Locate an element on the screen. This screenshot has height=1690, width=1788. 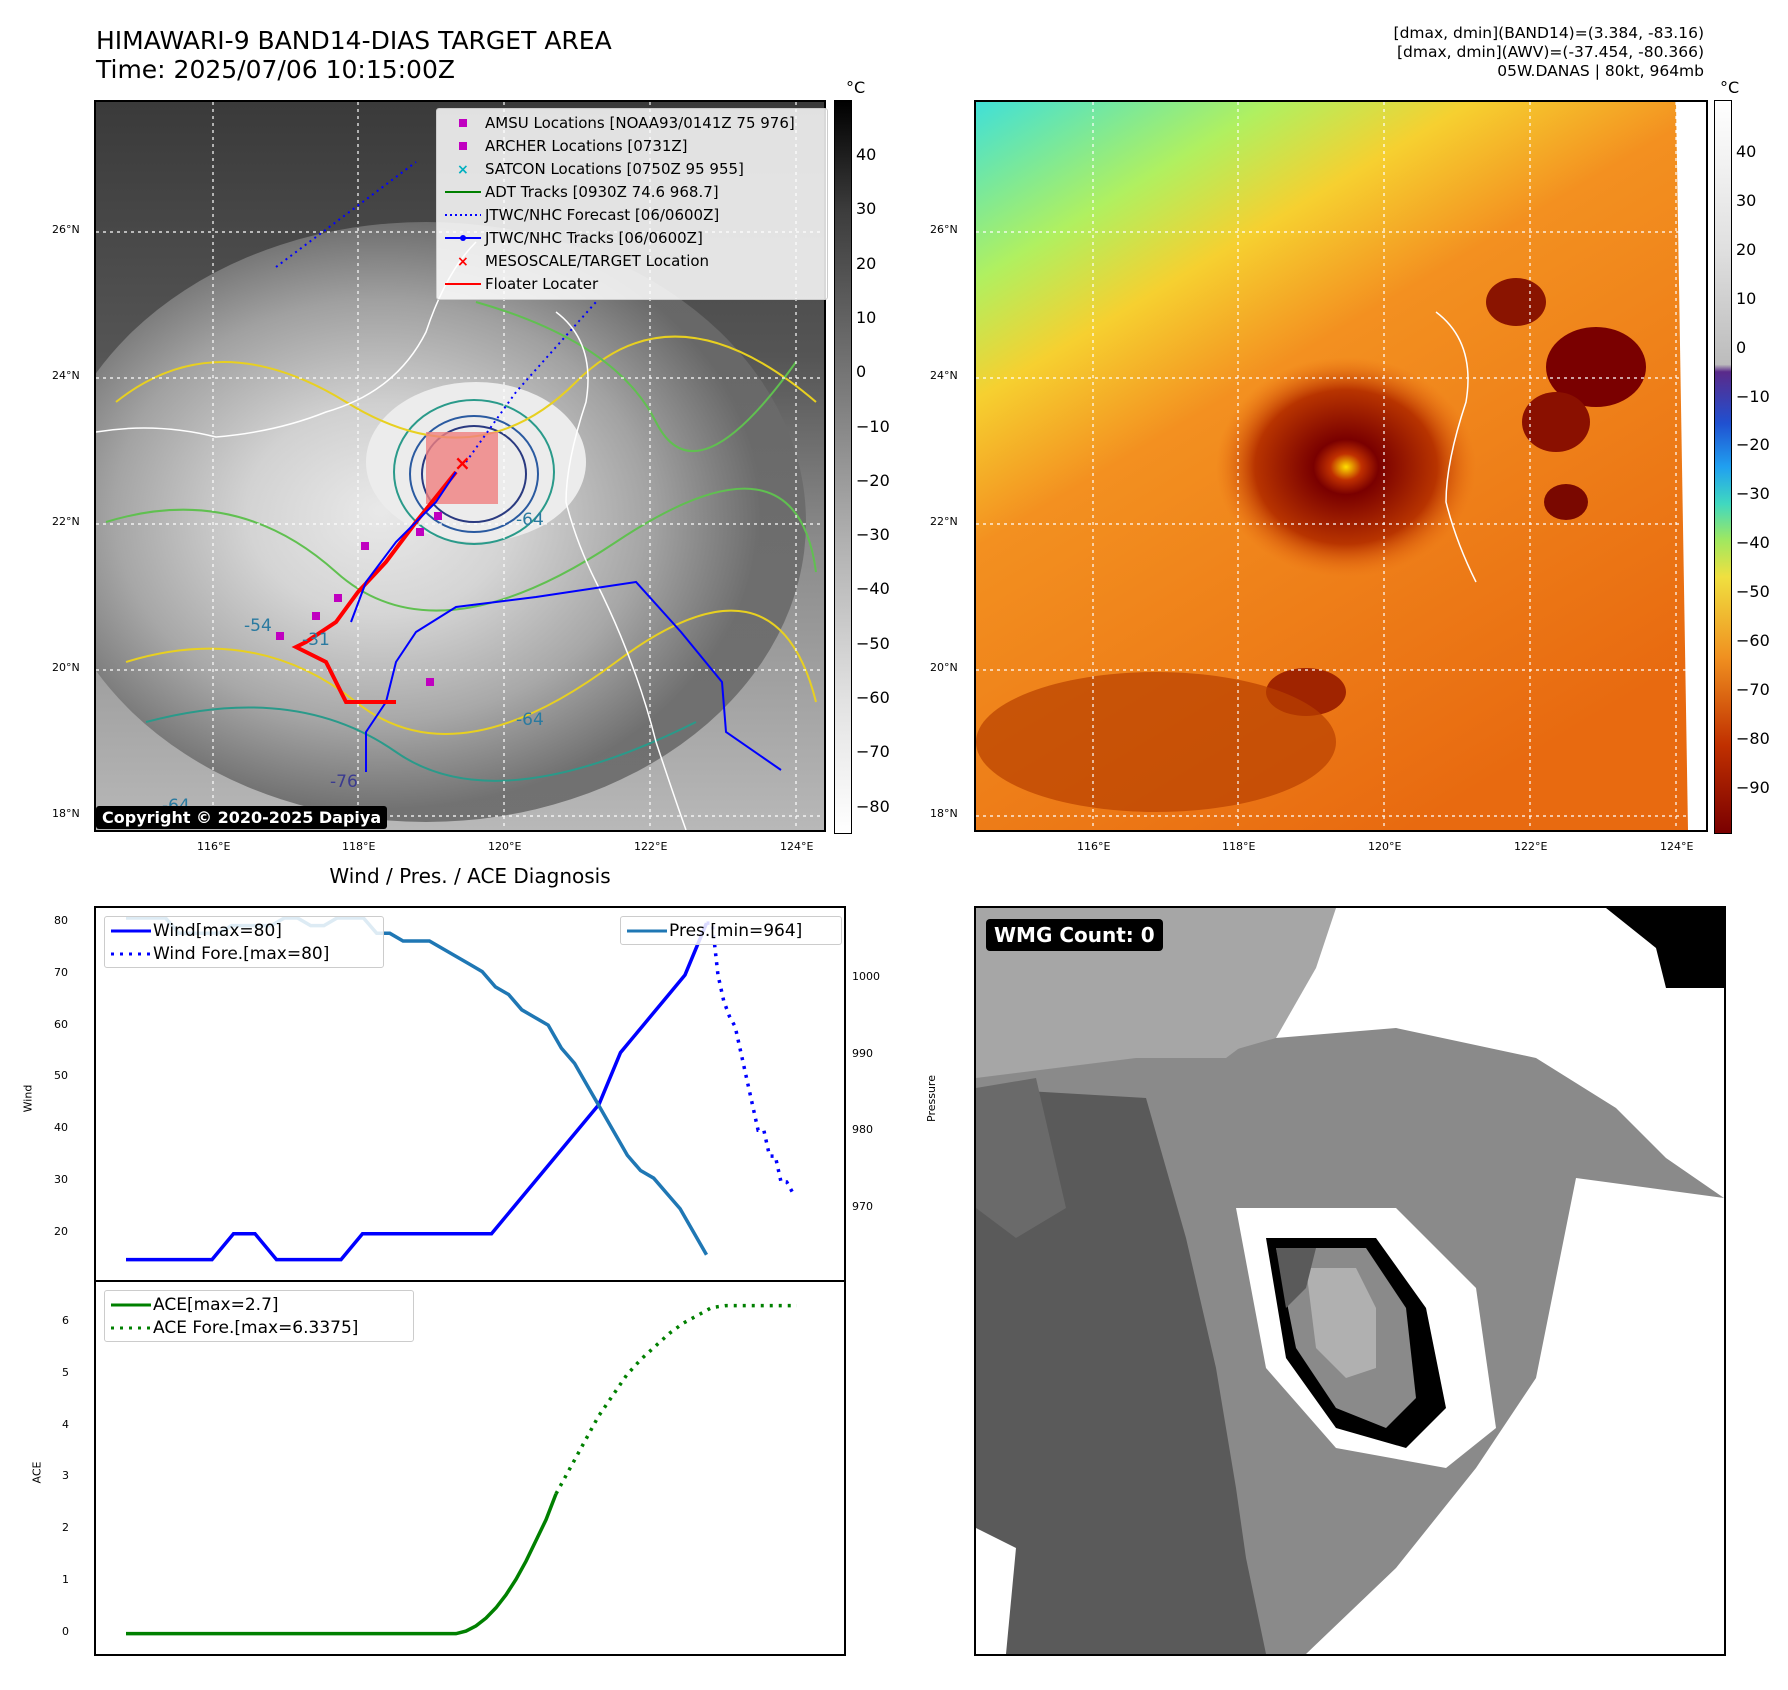
lat-tick-label: 22°N is located at coordinates (66, 521).